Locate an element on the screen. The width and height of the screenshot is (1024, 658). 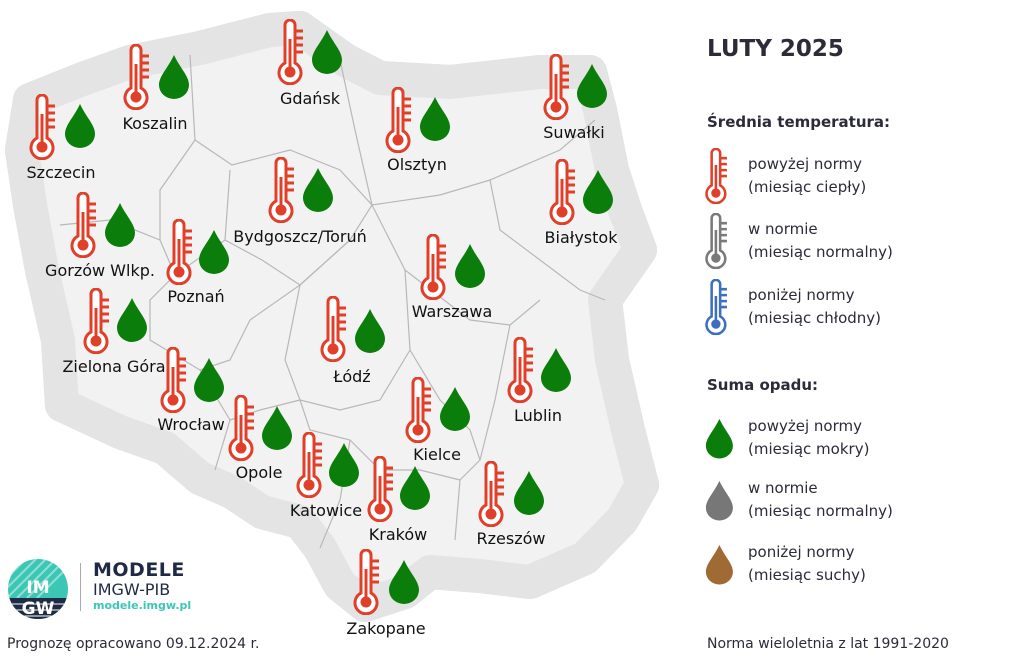
city-label: Gorzów Wlkp. is located at coordinates (100, 270).